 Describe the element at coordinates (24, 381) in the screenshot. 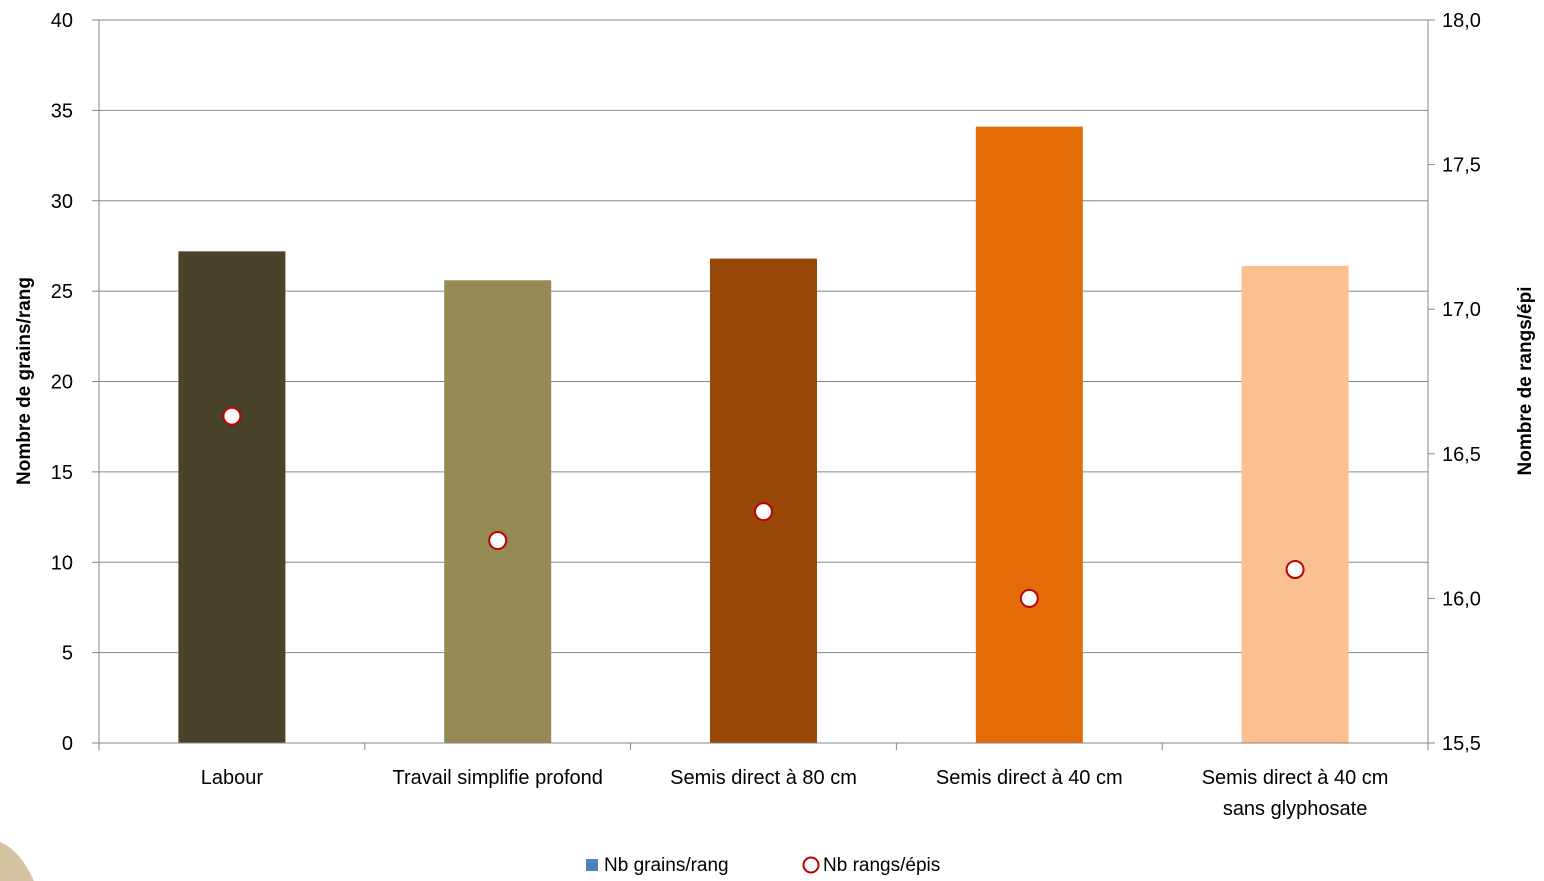

I see `left-axis-title: Nombre de grains/rang` at that location.